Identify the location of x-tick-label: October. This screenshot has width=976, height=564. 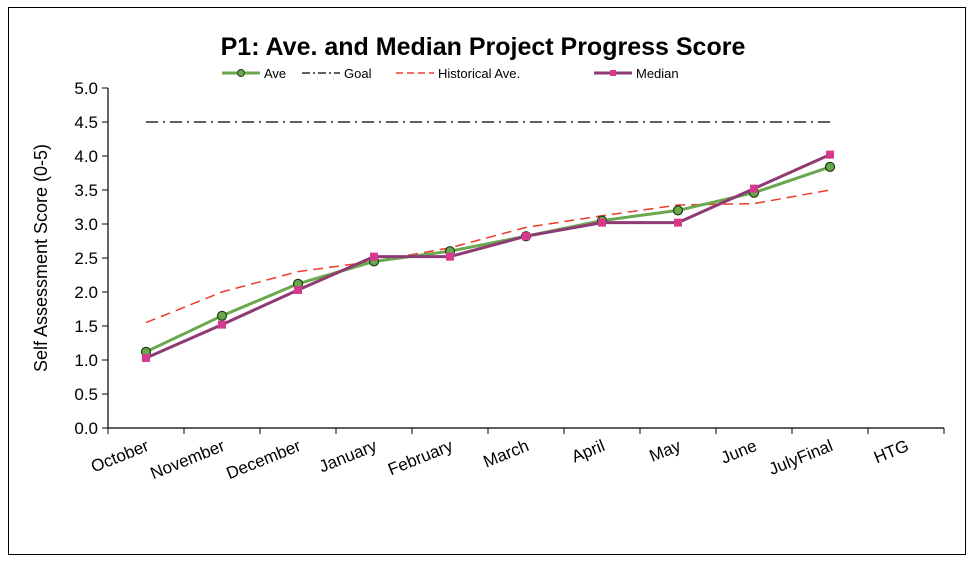
(119, 456).